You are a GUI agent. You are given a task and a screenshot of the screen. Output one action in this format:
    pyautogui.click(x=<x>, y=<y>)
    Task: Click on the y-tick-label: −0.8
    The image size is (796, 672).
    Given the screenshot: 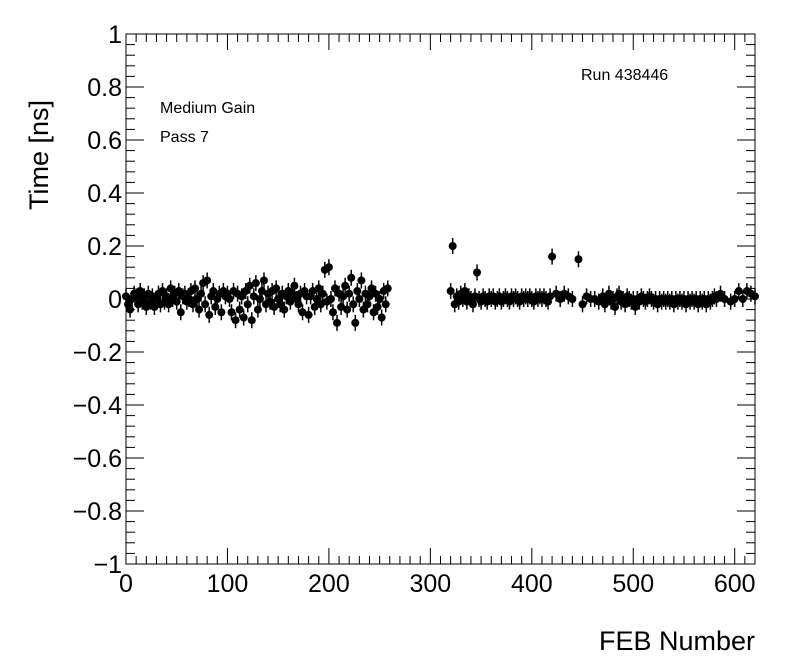 What is the action you would take?
    pyautogui.click(x=97, y=512)
    